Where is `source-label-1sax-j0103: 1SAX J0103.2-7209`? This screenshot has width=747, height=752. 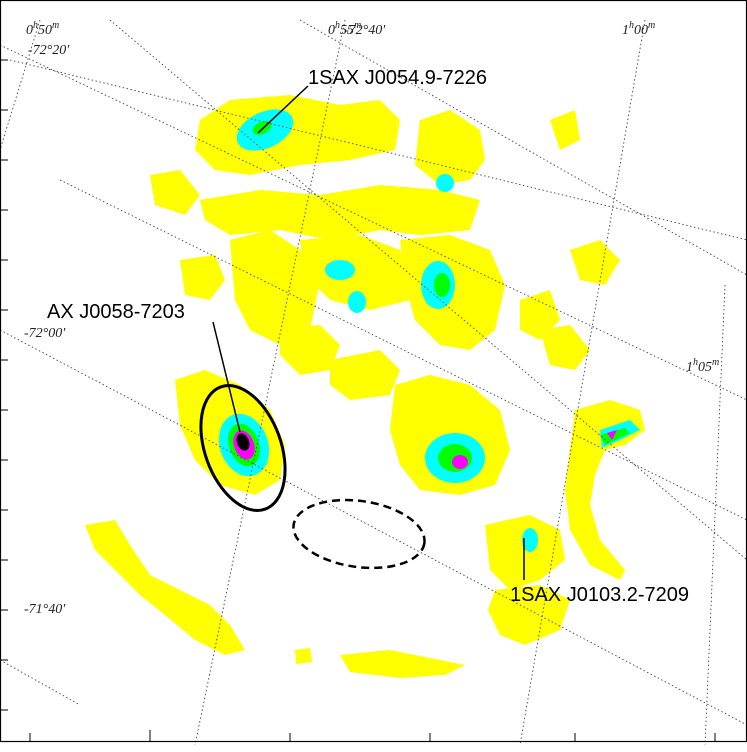
source-label-1sax-j0103: 1SAX J0103.2-7209 is located at coordinates (599, 595).